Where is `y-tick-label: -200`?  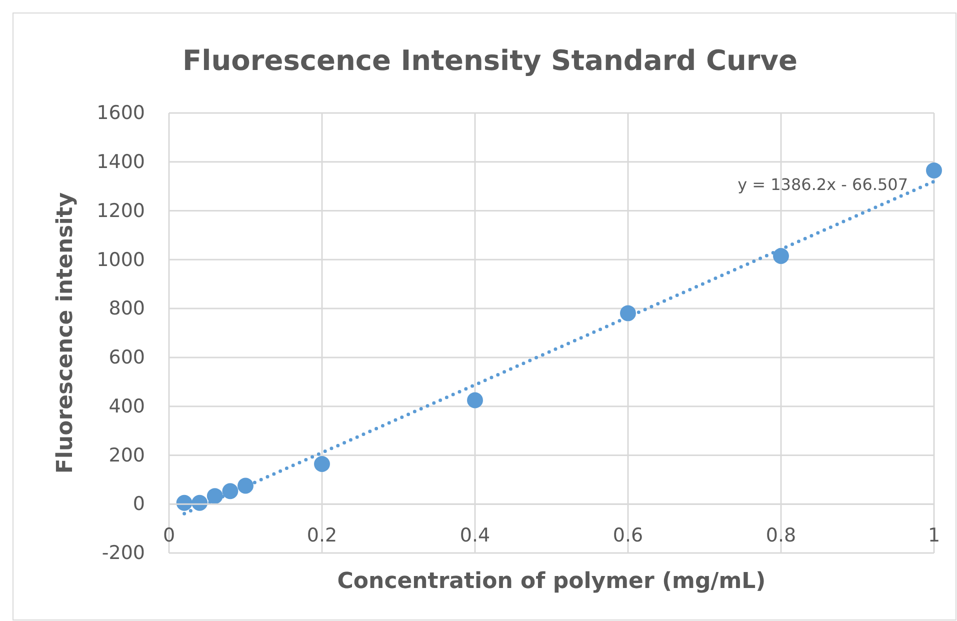
y-tick-label: -200 is located at coordinates (123, 553).